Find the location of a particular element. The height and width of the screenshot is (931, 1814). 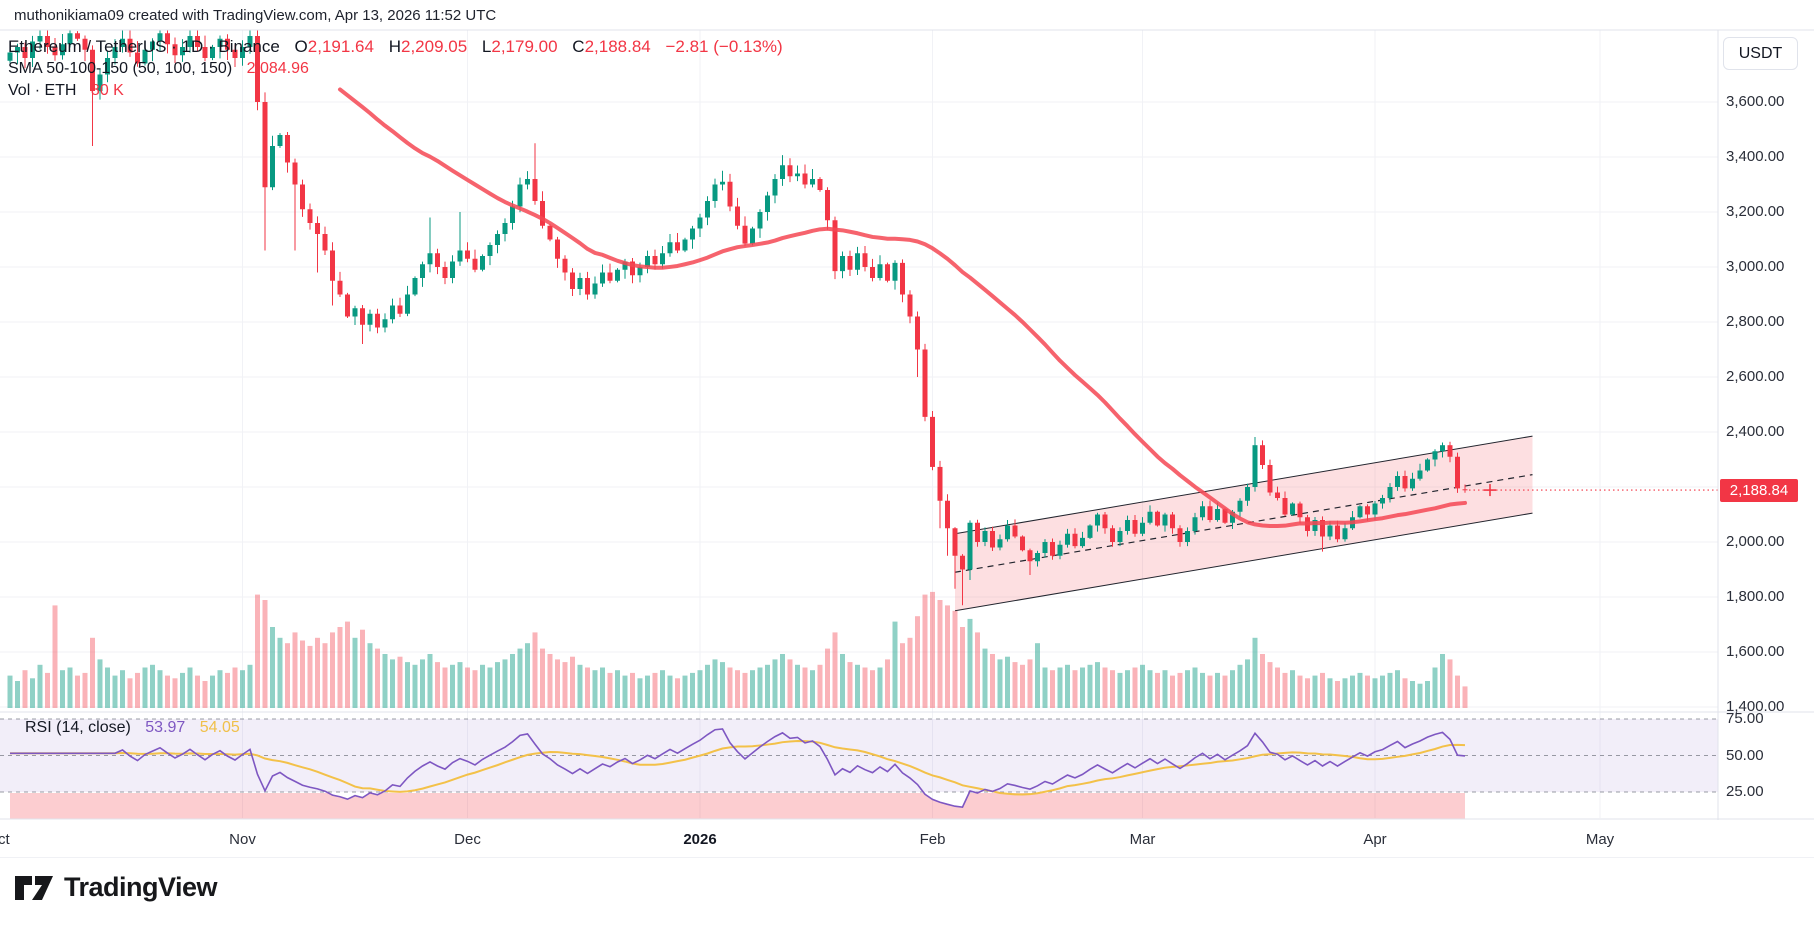

time-axis-label-apr: Apr is located at coordinates (1375, 839).